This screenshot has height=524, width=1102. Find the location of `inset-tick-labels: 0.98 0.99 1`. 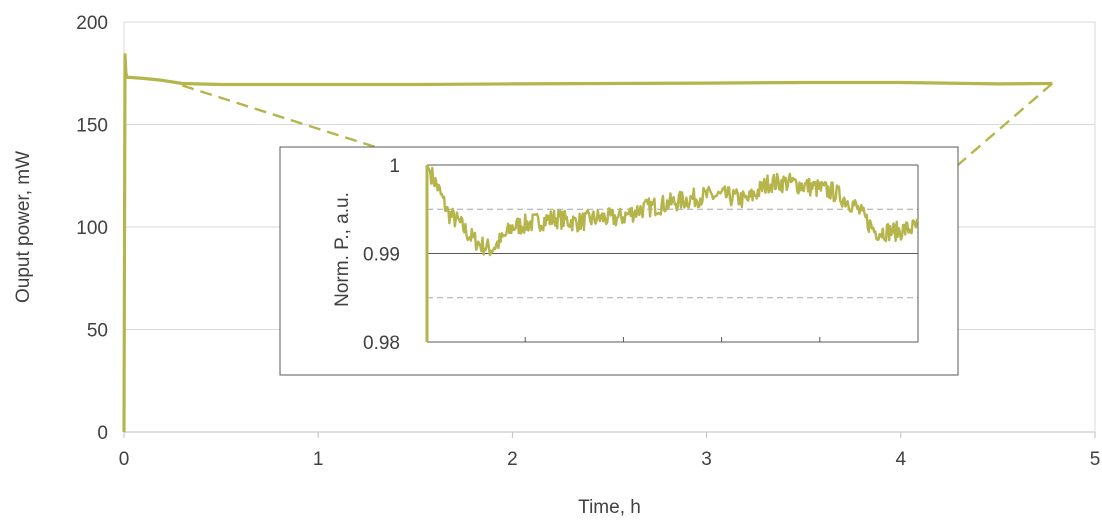

inset-tick-labels: 0.98 0.99 1 is located at coordinates (381, 255).